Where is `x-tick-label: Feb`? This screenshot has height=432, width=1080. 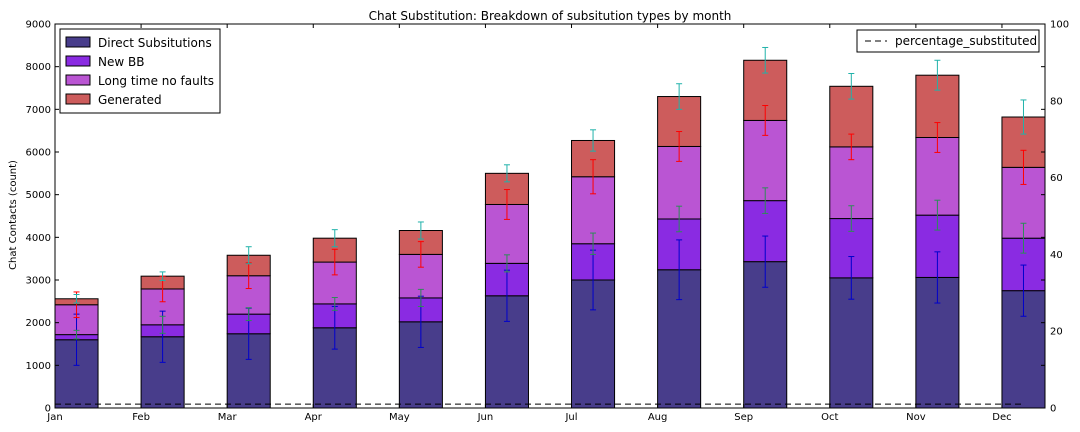 x-tick-label: Feb is located at coordinates (141, 417).